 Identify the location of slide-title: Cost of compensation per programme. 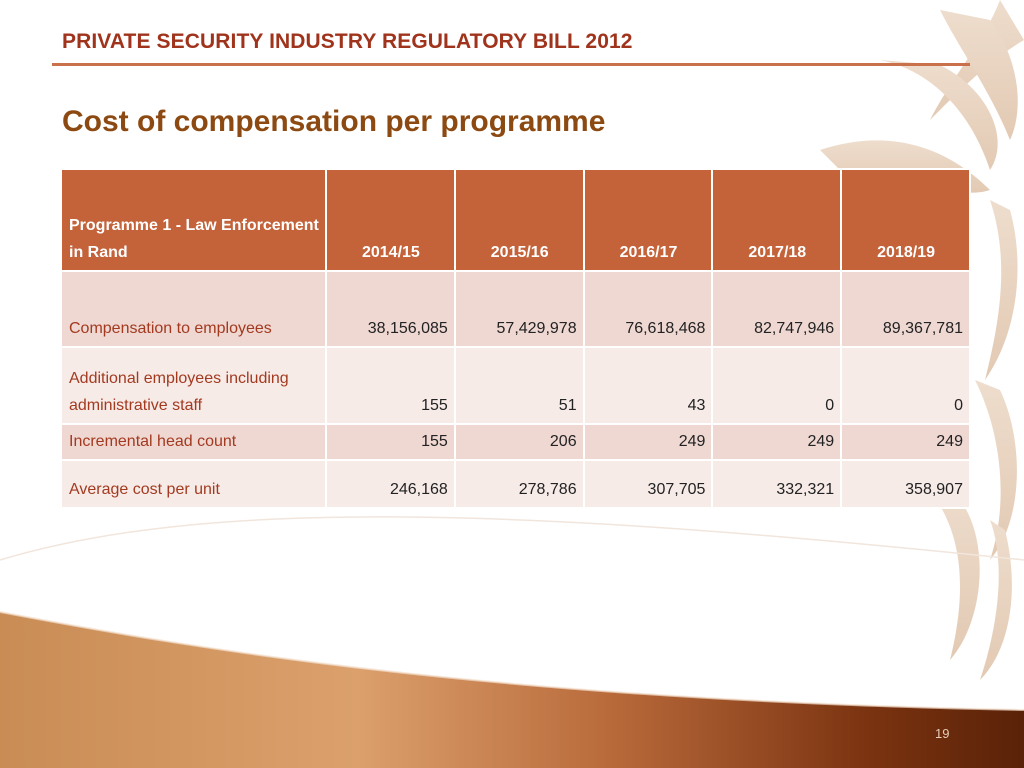
(334, 121).